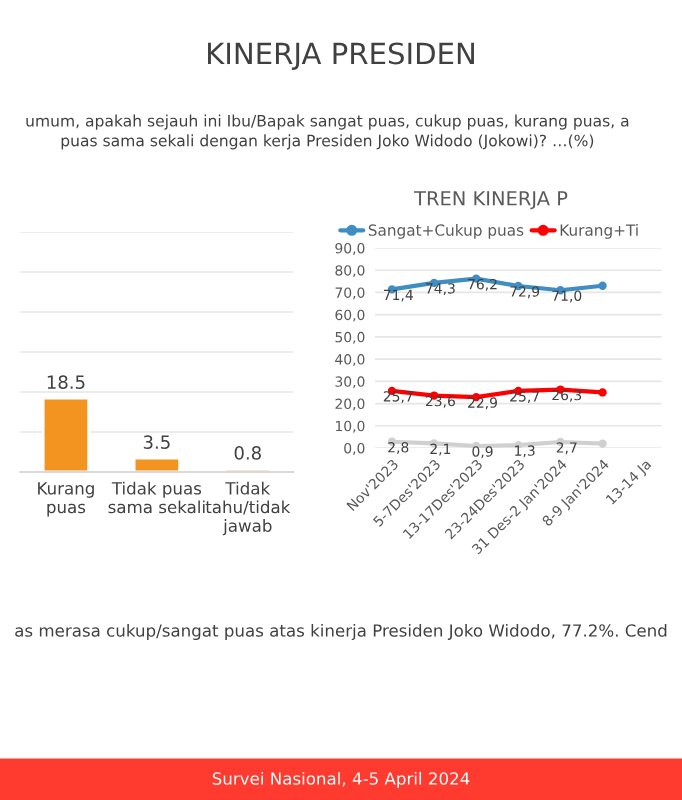 The height and width of the screenshot is (800, 682). Describe the element at coordinates (491, 200) in the screenshot. I see `chart-title: TREN KINERJA P` at that location.